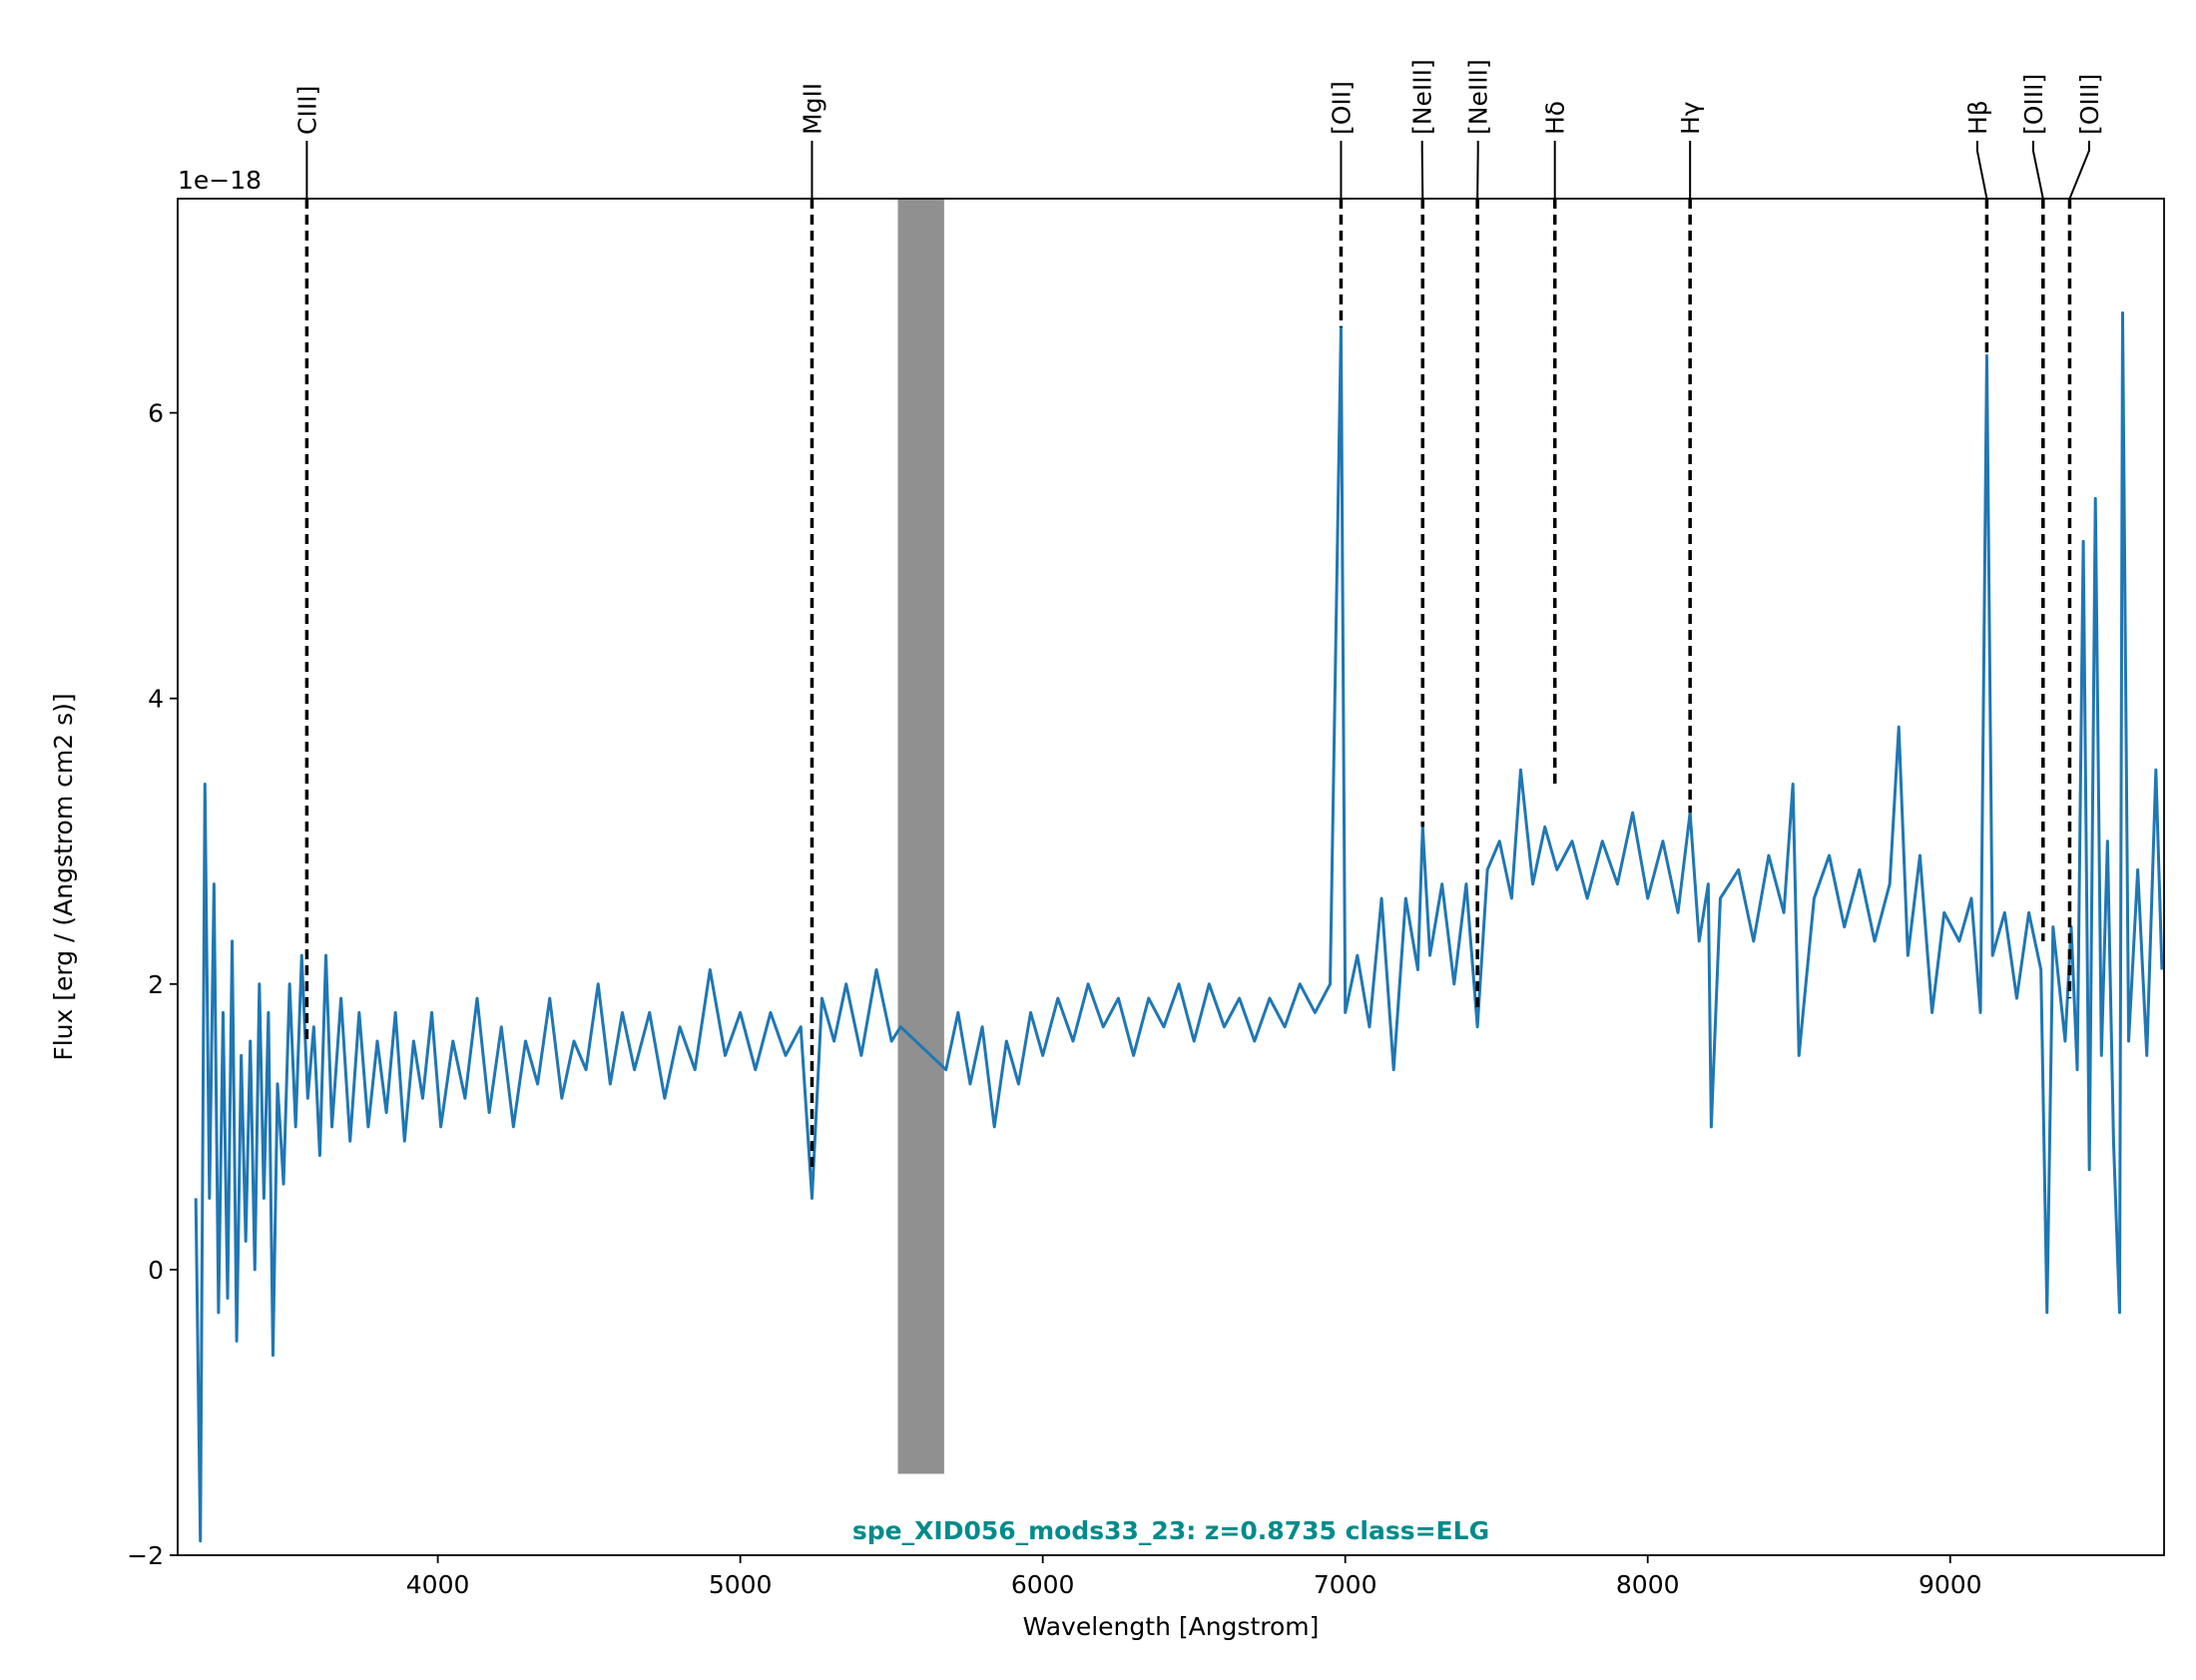  I want to click on line-label: MgII, so click(812, 109).